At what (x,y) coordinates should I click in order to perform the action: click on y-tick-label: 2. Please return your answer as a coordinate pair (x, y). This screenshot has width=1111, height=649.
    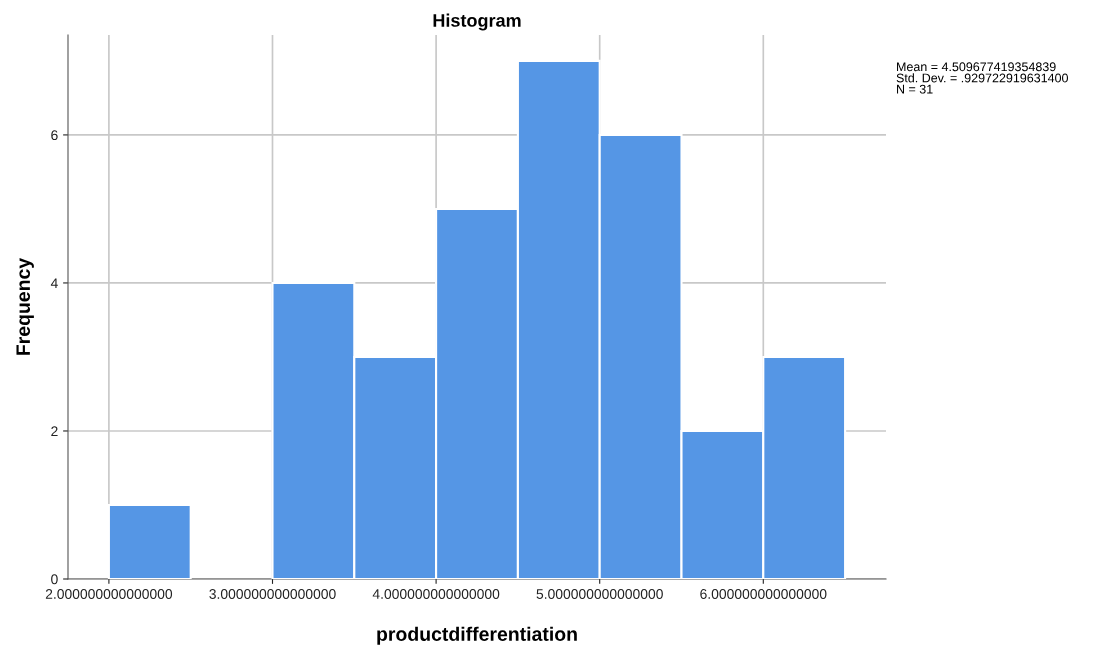
    Looking at the image, I should click on (54, 431).